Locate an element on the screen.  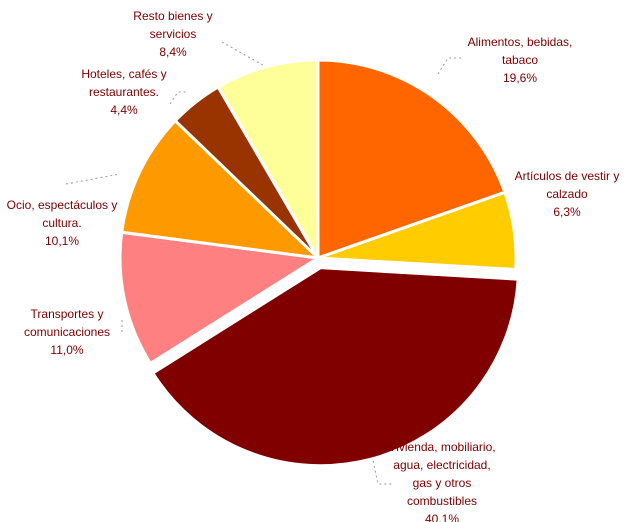
slice-label: Hoteles, cafés y restaurantes. 4,4% is located at coordinates (123, 92).